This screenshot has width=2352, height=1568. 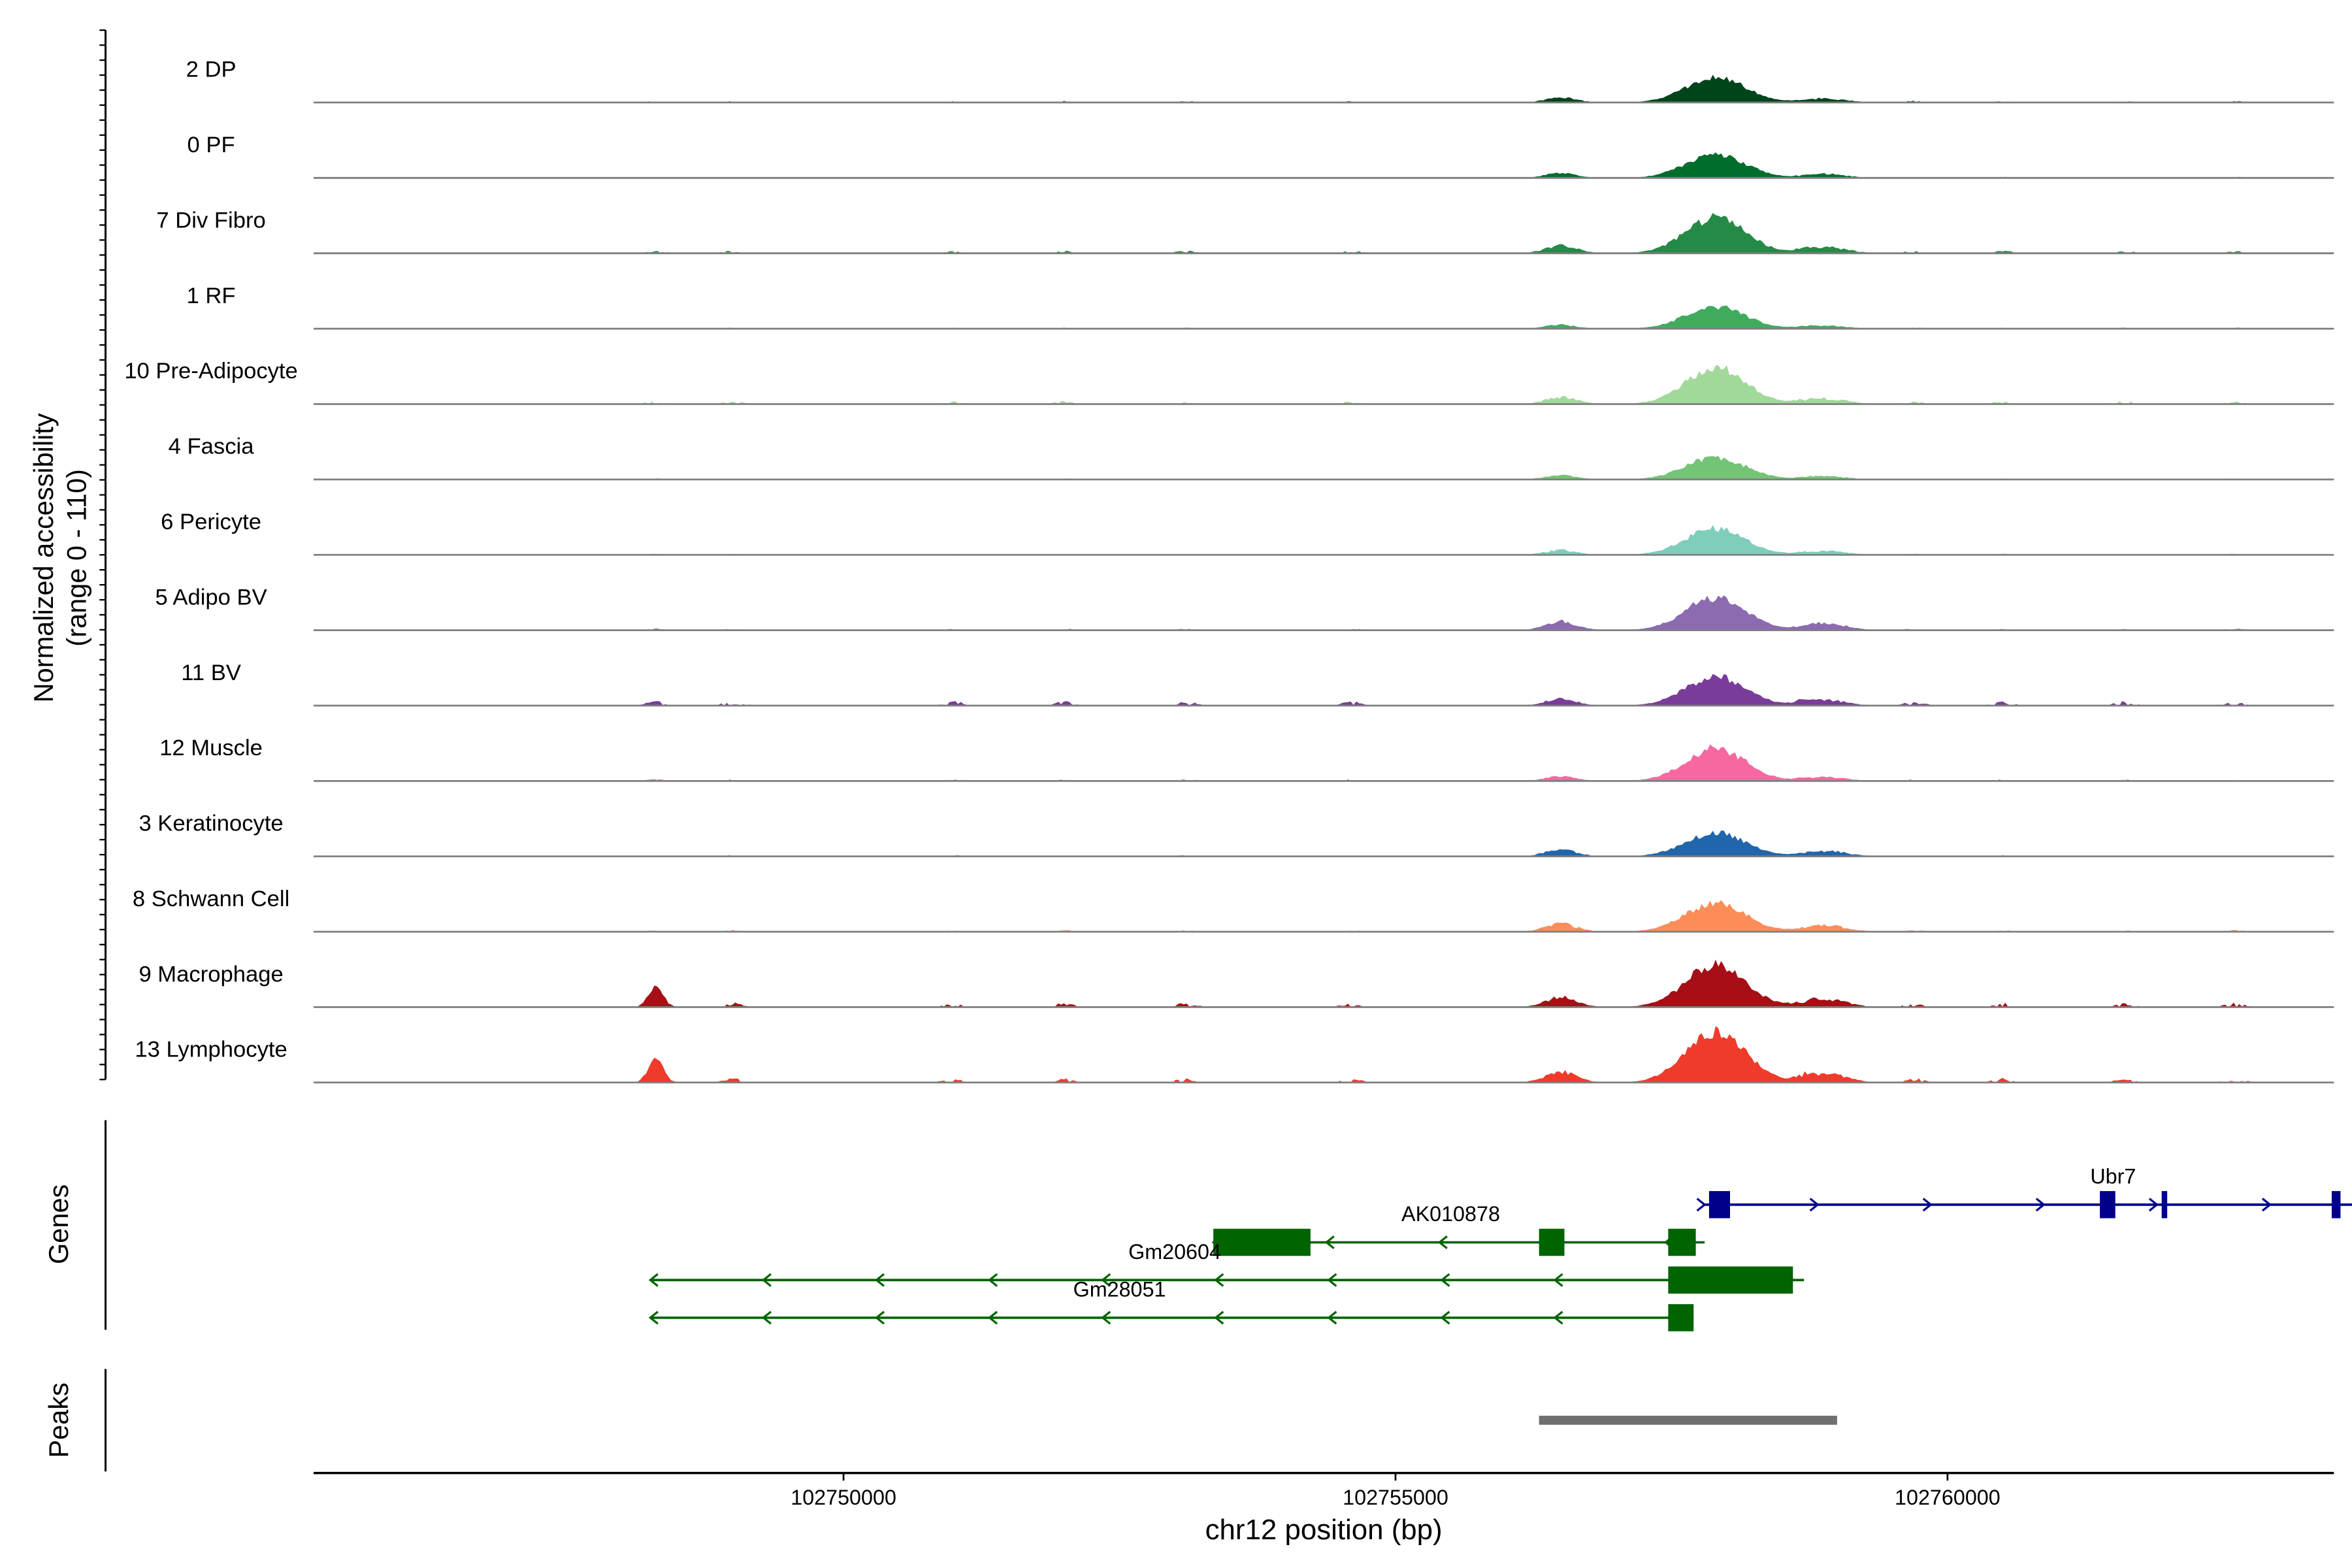 What do you see at coordinates (211, 974) in the screenshot?
I see `track-label: 9 Macrophage` at bounding box center [211, 974].